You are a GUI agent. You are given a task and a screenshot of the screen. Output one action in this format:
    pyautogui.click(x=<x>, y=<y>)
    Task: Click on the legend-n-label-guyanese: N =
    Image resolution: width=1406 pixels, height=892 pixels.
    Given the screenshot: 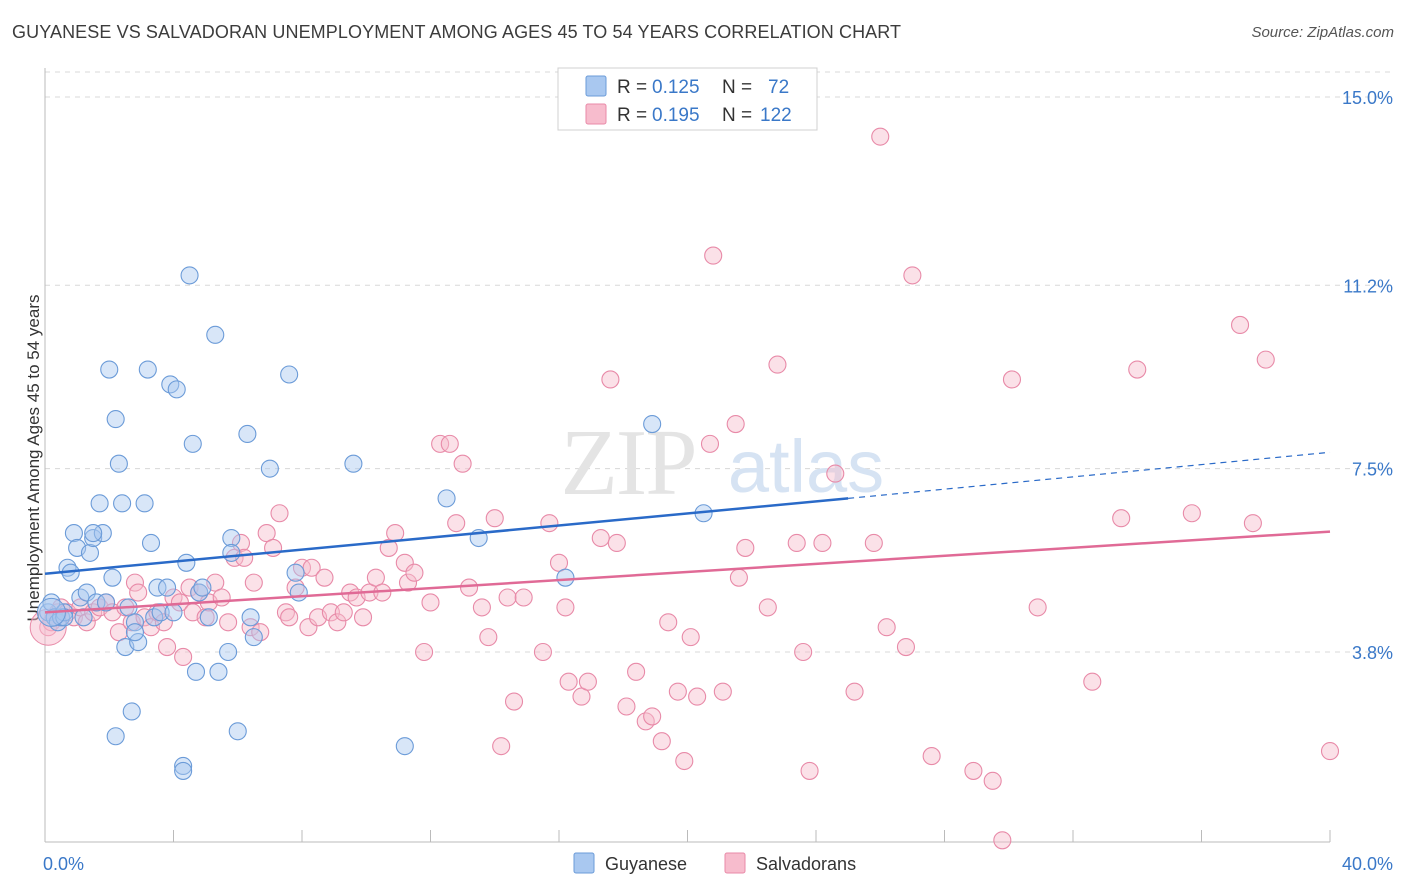 What is the action you would take?
    pyautogui.click(x=737, y=87)
    